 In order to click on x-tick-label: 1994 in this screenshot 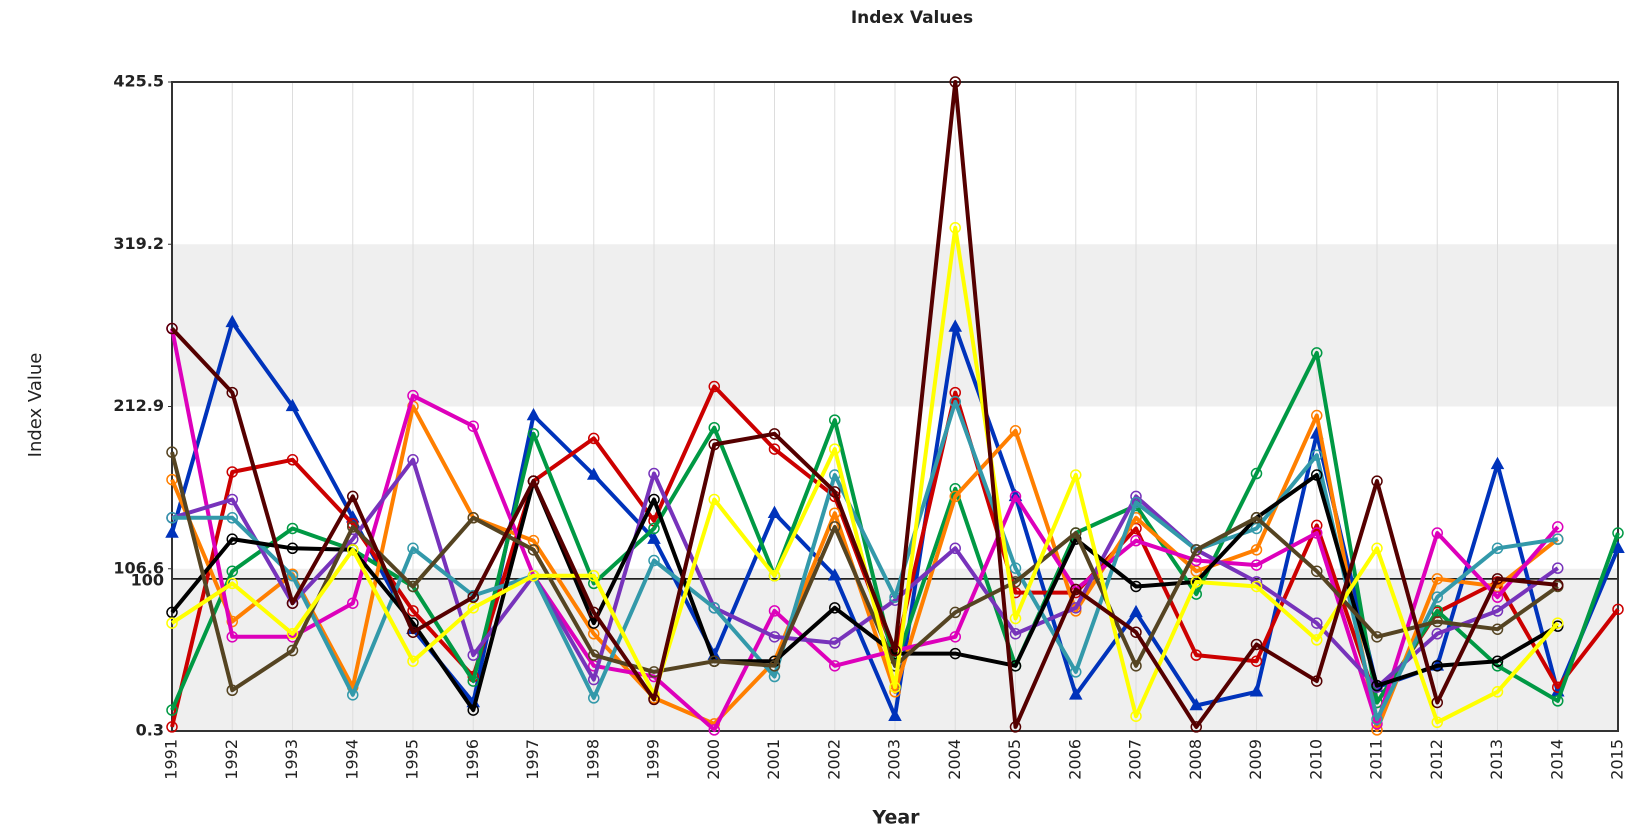, I will do `click(351, 759)`.